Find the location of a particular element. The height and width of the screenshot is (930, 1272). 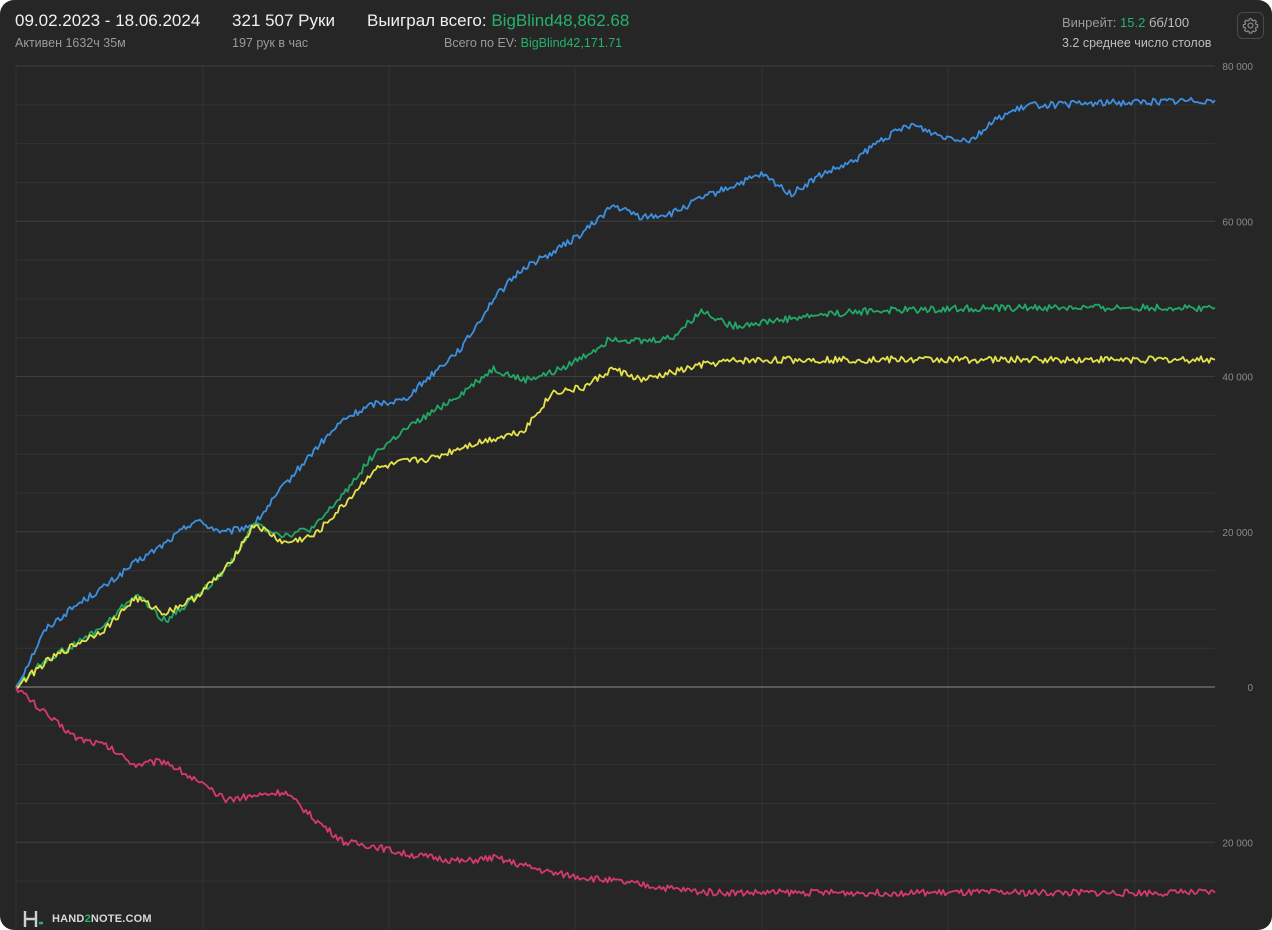

winrate: Винрейт: 15.2 бб/100 is located at coordinates (1125, 22).